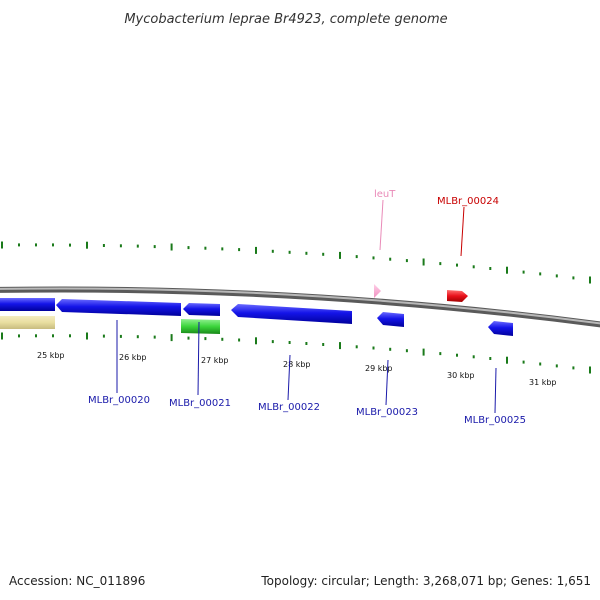 The height and width of the screenshot is (600, 600). Describe the element at coordinates (377, 291) in the screenshot. I see `trna-feature-leuT` at that location.